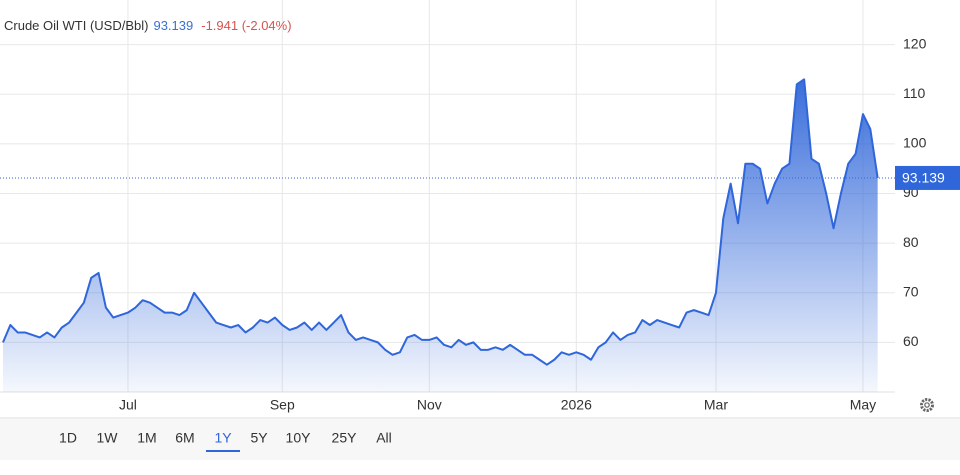 The image size is (960, 475). I want to click on x-tick-label: May, so click(863, 405).